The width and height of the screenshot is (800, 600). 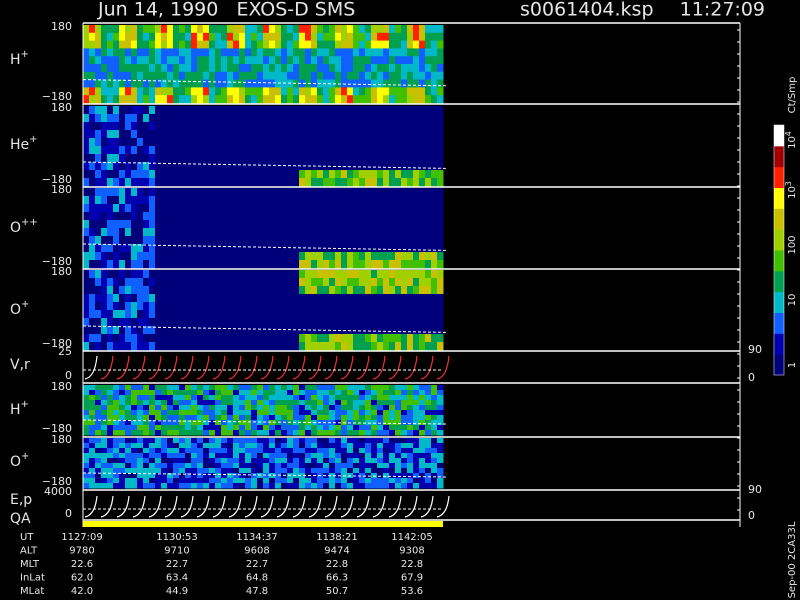 I want to click on right-tick-label: 0, so click(x=751, y=515).